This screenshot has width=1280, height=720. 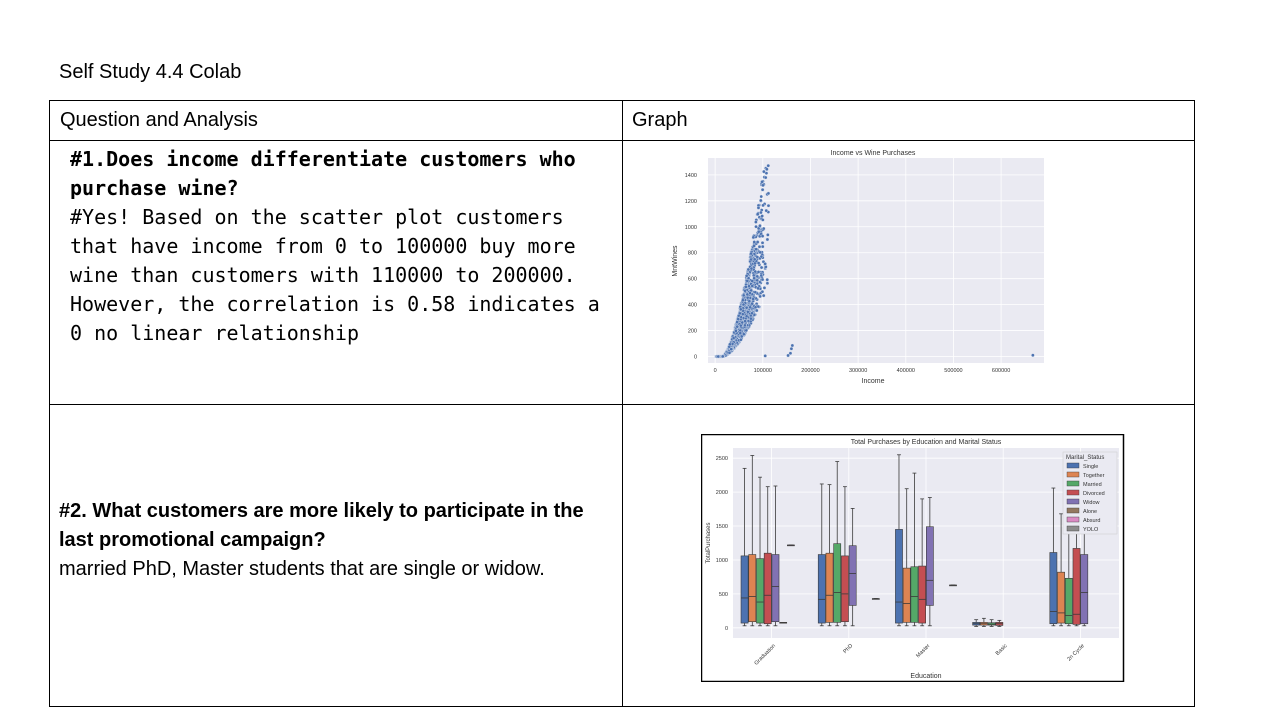 I want to click on box-y-tick-label: 1500, so click(x=722, y=527).